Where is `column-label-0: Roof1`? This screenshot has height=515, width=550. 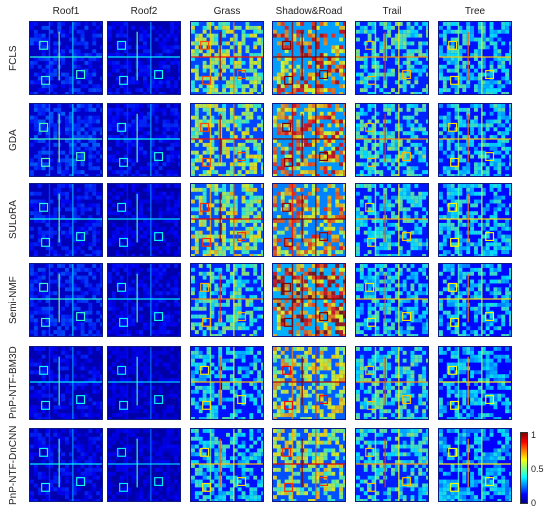
column-label-0: Roof1 is located at coordinates (66, 11).